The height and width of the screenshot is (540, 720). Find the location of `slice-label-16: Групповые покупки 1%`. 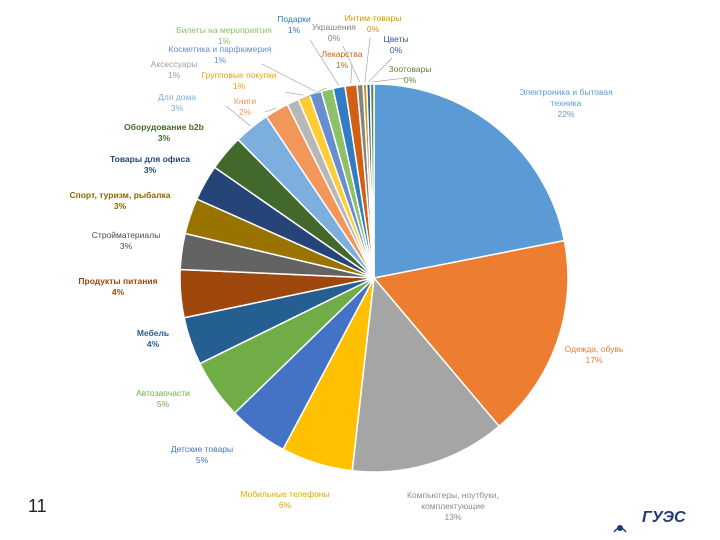

slice-label-16: Групповые покупки 1% is located at coordinates (238, 80).